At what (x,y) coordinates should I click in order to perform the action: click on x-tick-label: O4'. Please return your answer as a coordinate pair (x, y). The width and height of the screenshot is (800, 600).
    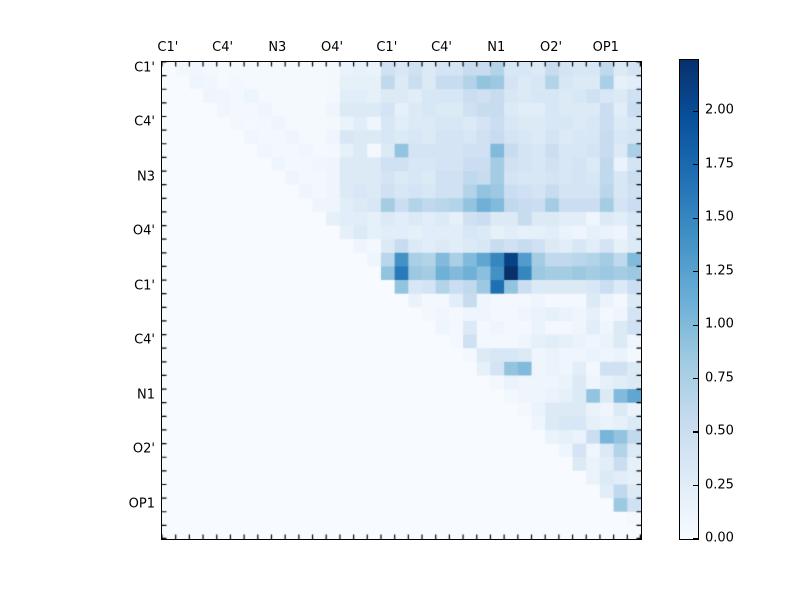
    Looking at the image, I should click on (332, 47).